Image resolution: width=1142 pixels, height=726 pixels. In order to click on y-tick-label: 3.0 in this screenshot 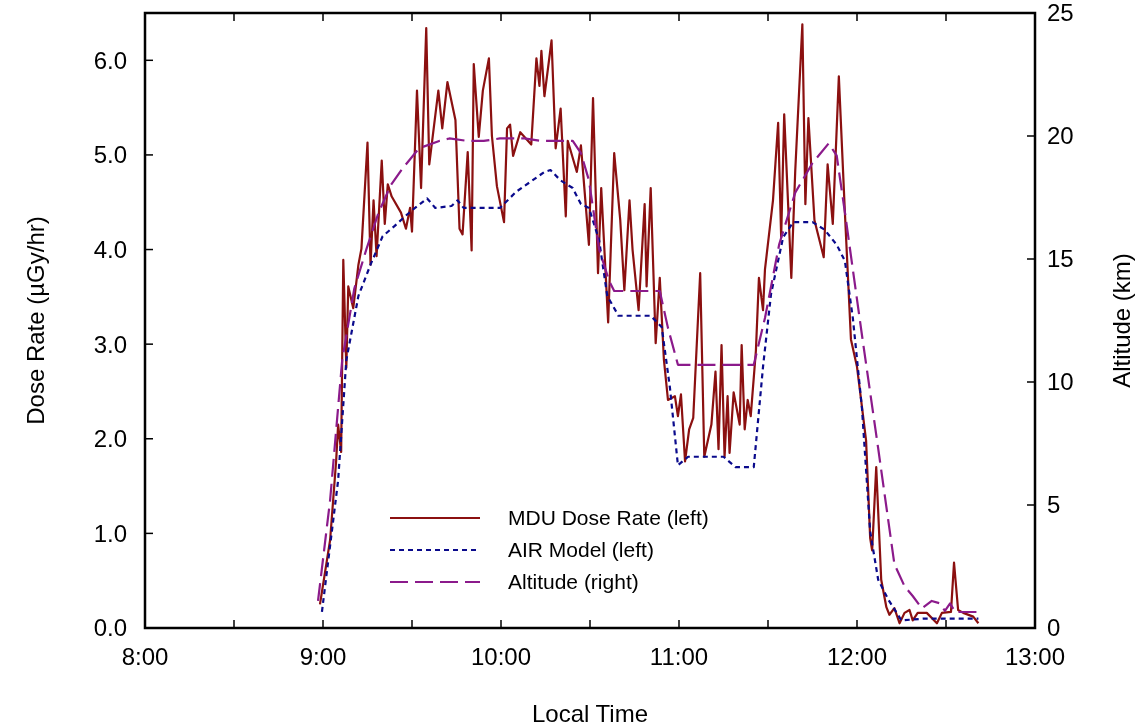, I will do `click(110, 344)`.